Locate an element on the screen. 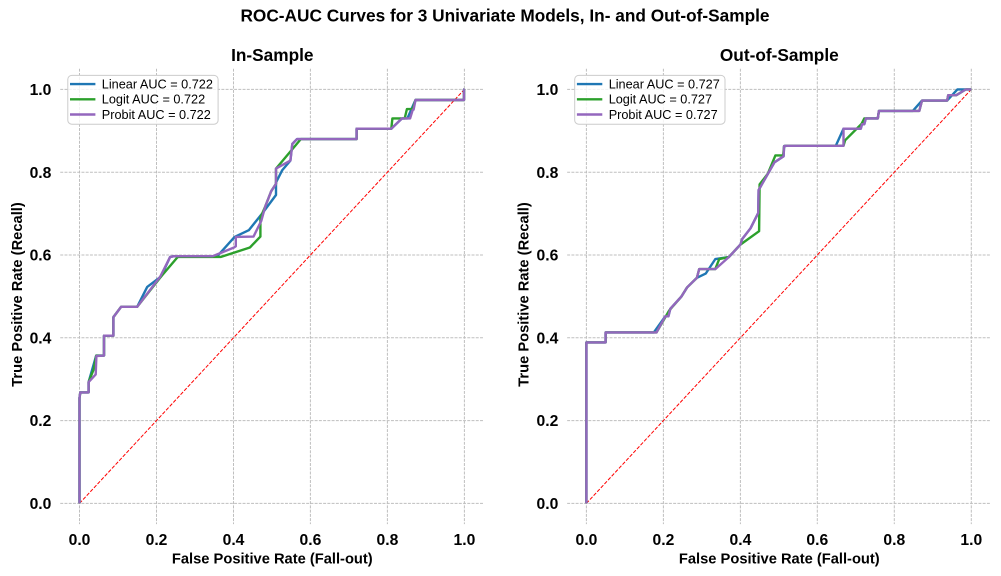 This screenshot has width=1001, height=576. svg-text: Probit AUC = 0.722 is located at coordinates (156, 115).